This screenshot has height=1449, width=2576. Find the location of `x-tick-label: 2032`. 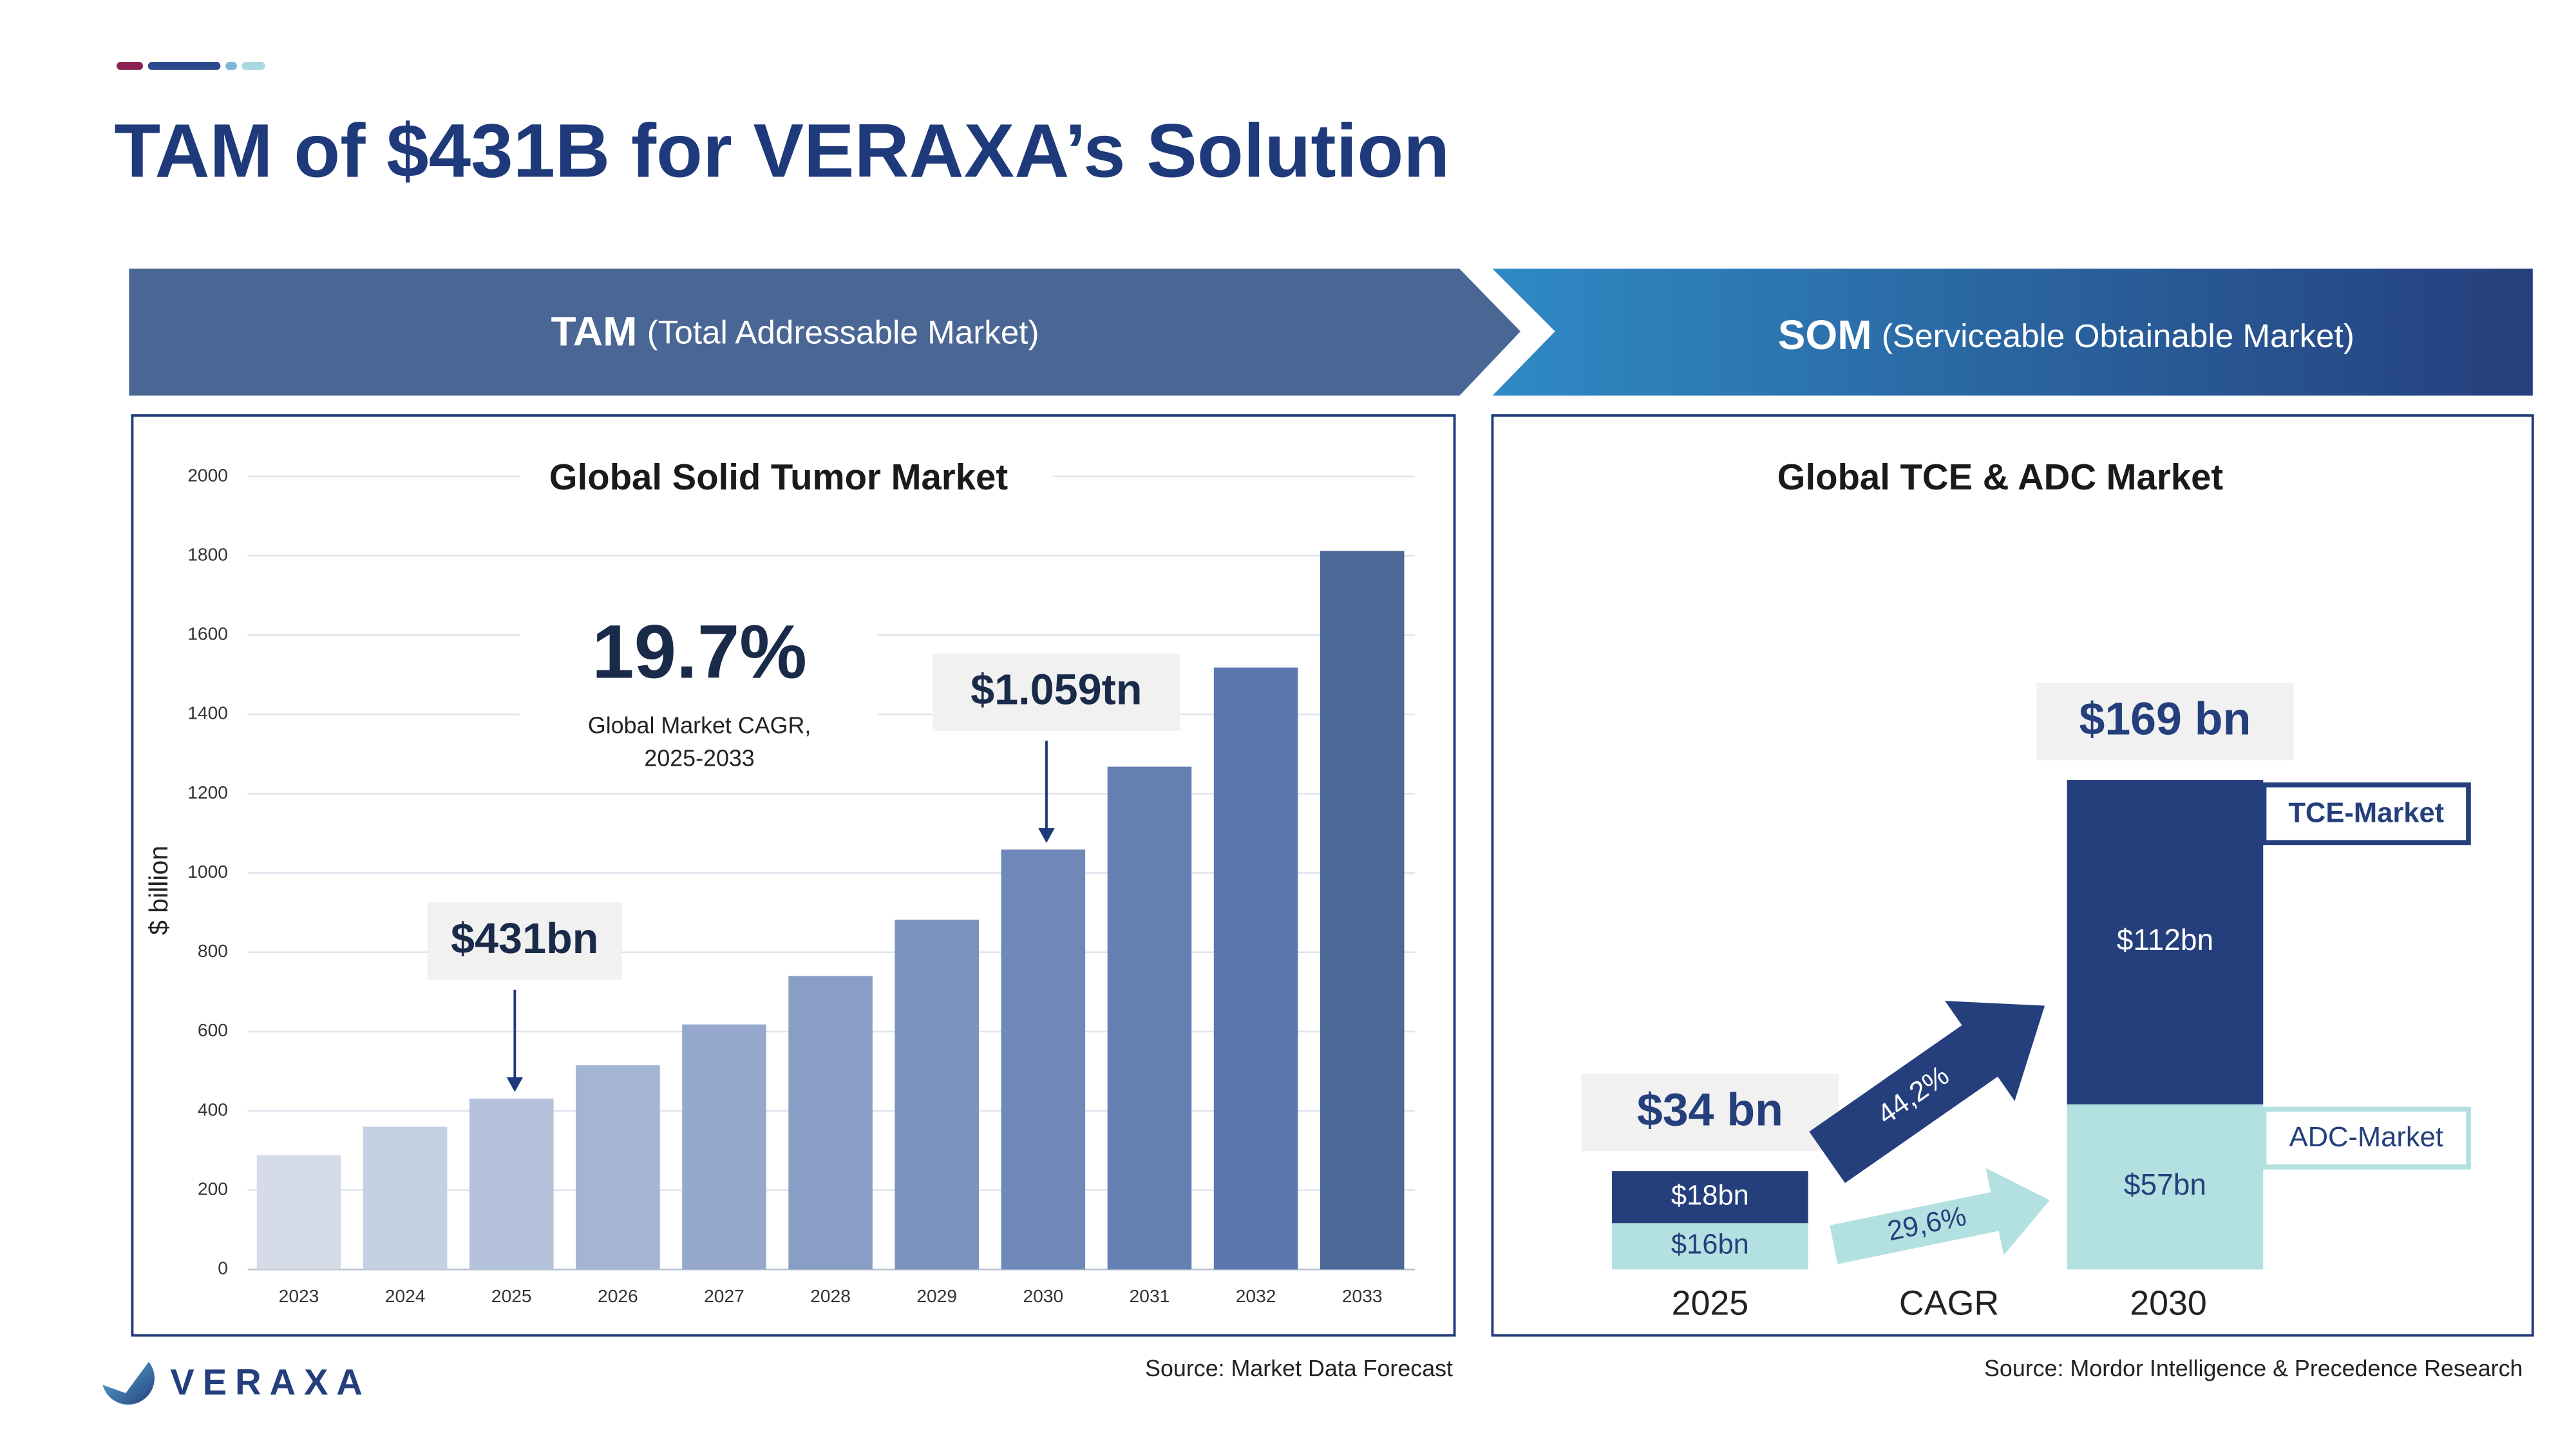

x-tick-label: 2032 is located at coordinates (1256, 1296).